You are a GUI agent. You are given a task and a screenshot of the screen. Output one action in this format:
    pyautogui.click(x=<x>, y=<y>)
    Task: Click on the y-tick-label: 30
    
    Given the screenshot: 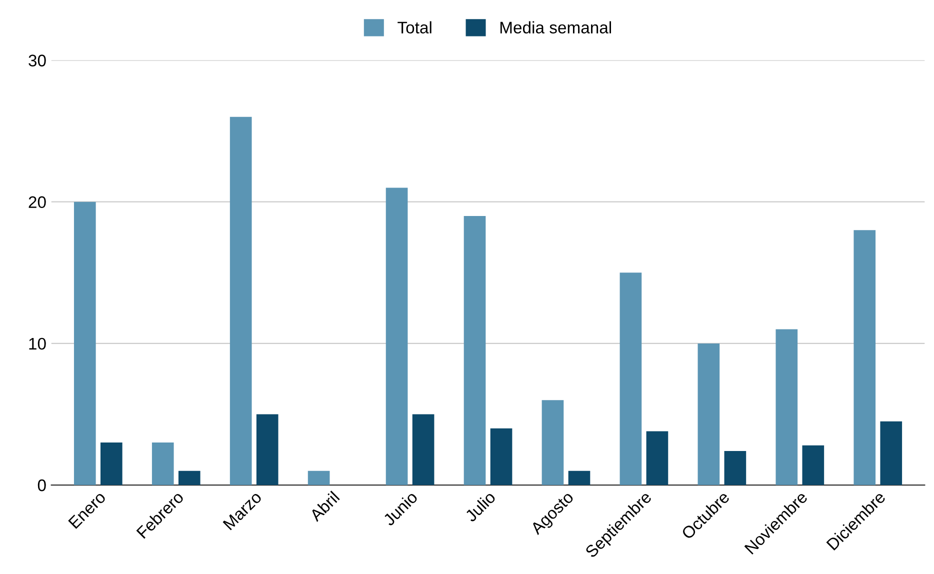 What is the action you would take?
    pyautogui.click(x=37, y=60)
    